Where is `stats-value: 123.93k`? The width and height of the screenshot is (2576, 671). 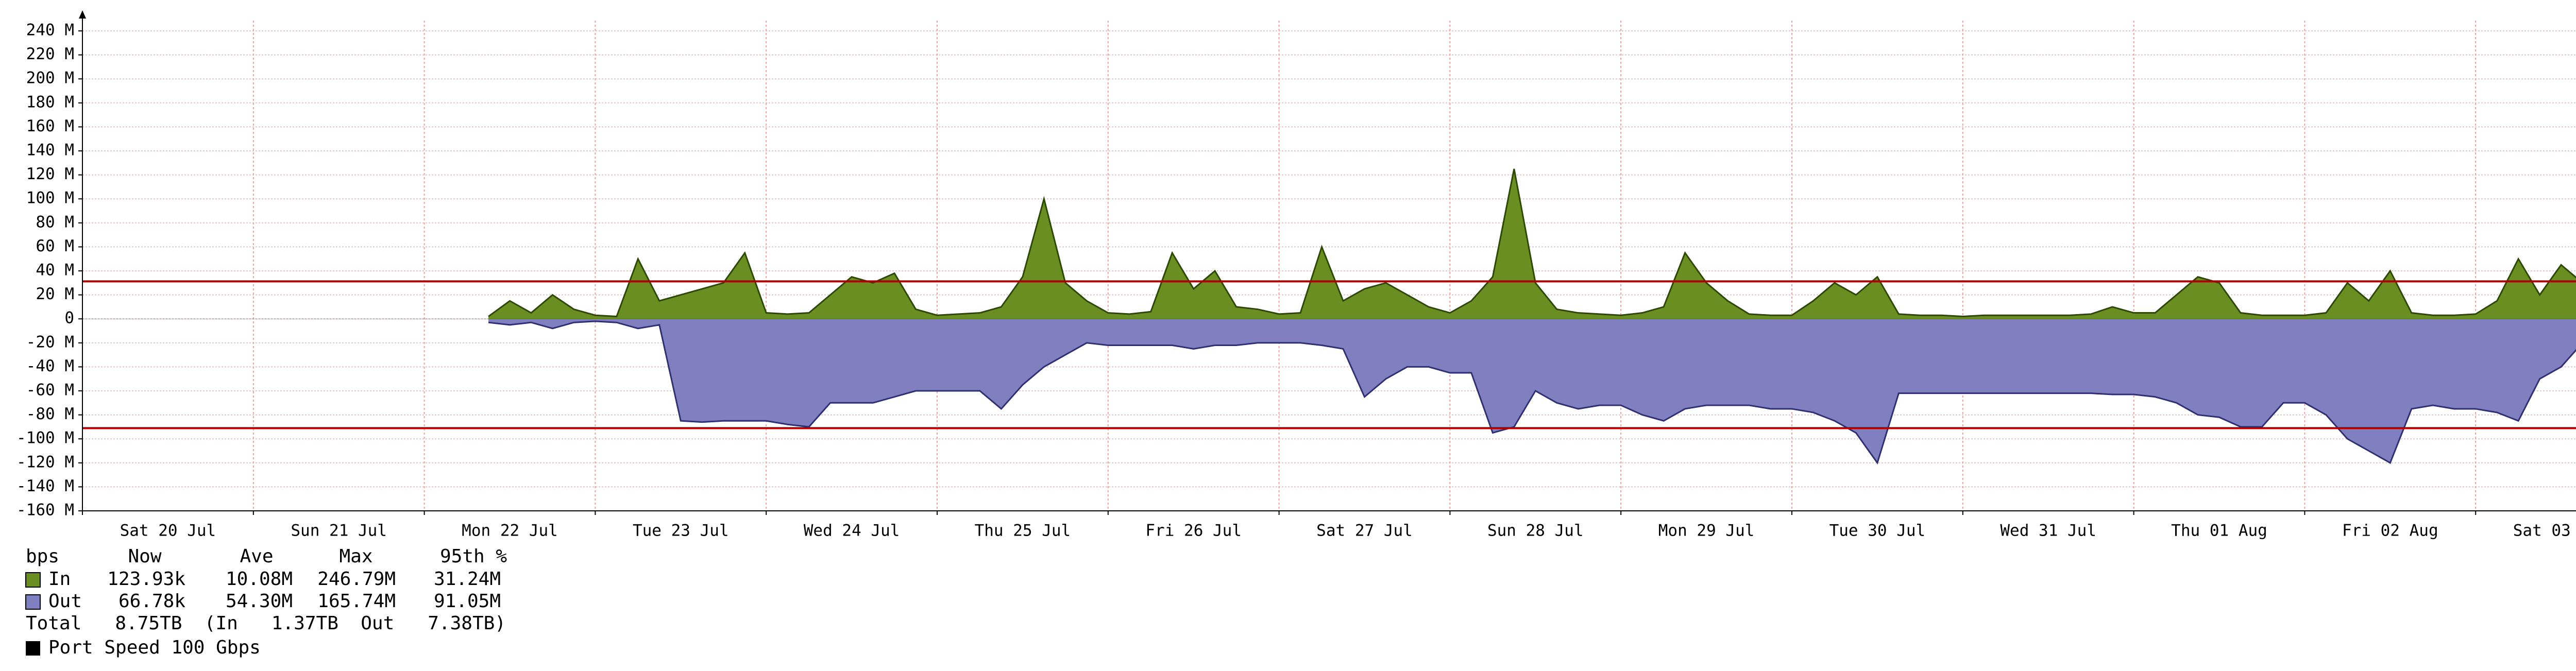 stats-value: 123.93k is located at coordinates (146, 579).